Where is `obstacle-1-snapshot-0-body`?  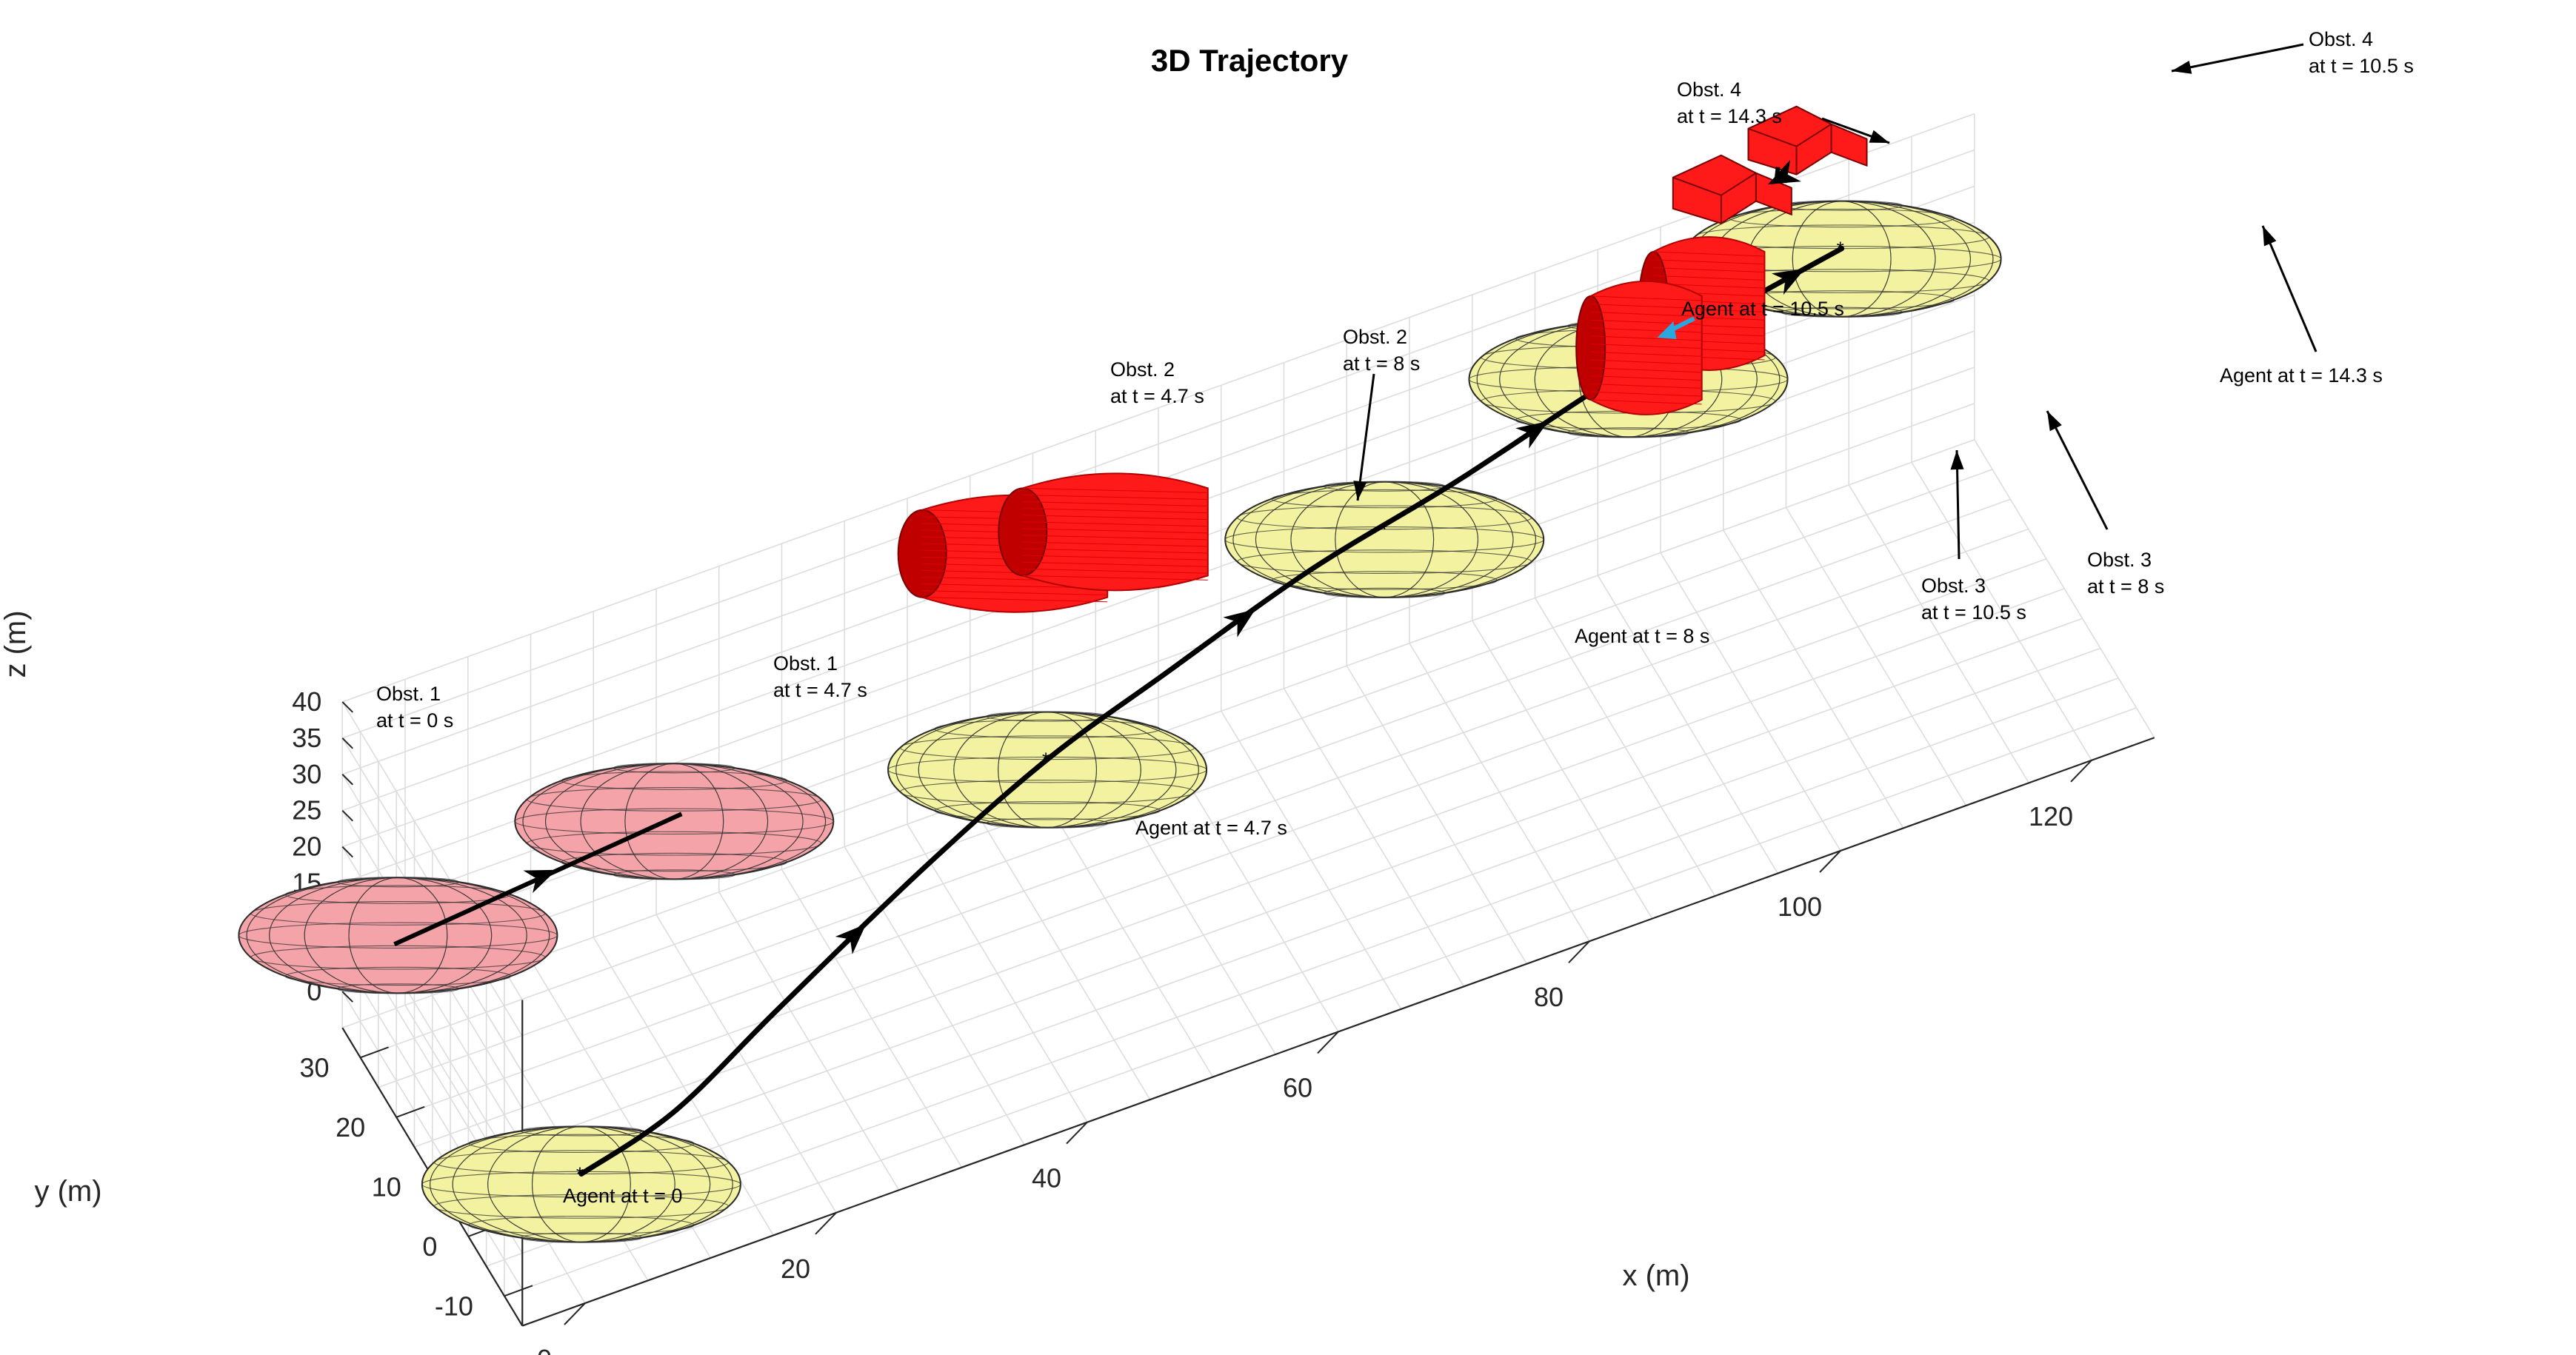
obstacle-1-snapshot-0-body is located at coordinates (398, 935).